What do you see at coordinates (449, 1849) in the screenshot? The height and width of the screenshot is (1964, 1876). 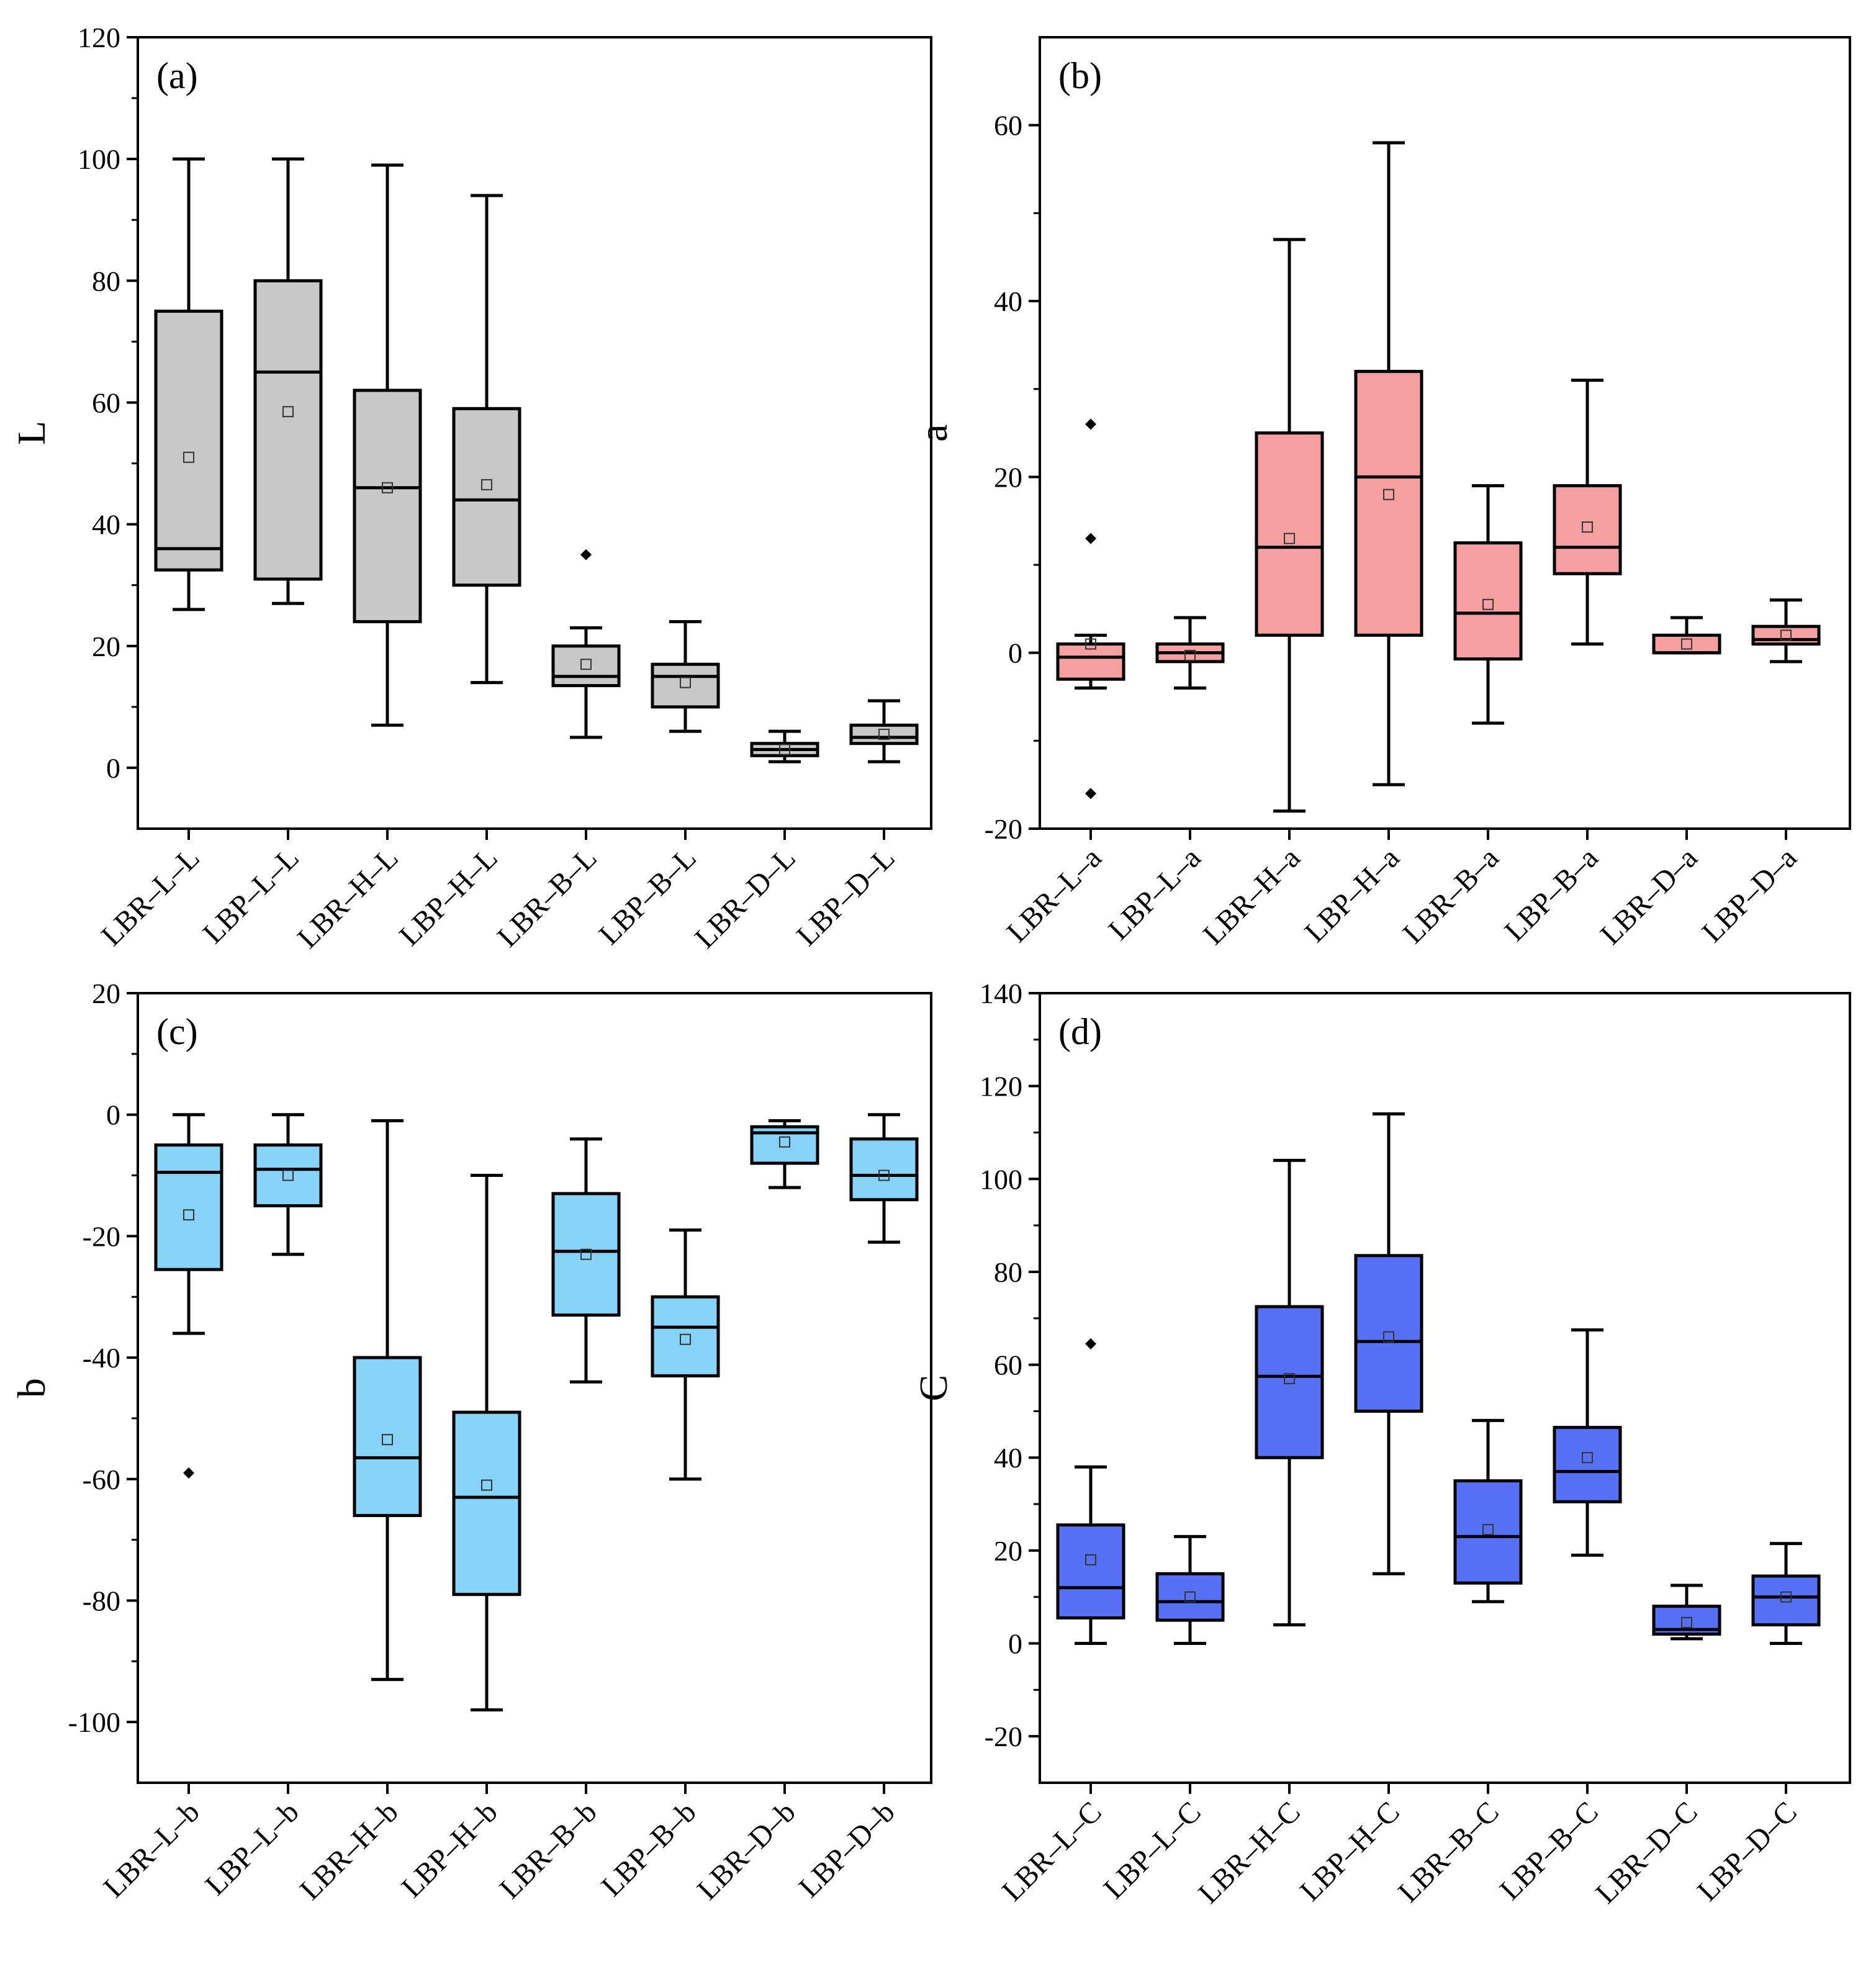 I see `category-label: LBP–H–b` at bounding box center [449, 1849].